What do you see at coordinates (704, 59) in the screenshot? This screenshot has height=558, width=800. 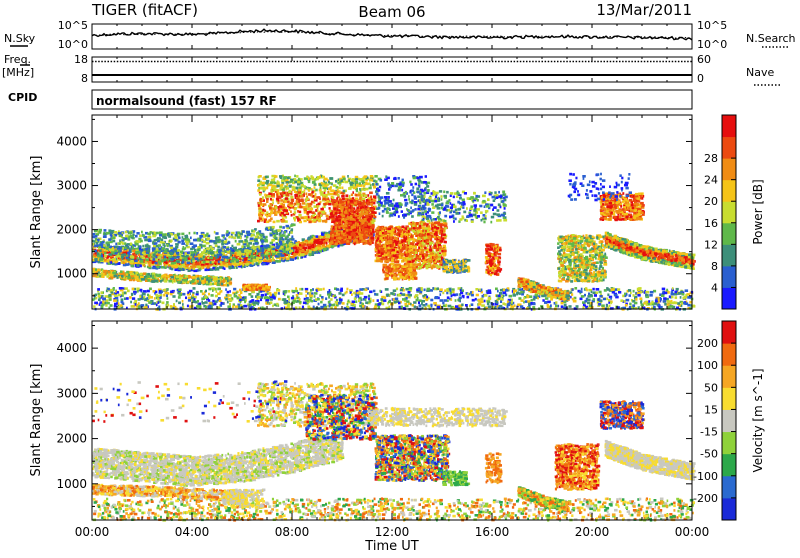 I see `nave-tick-top: 60` at bounding box center [704, 59].